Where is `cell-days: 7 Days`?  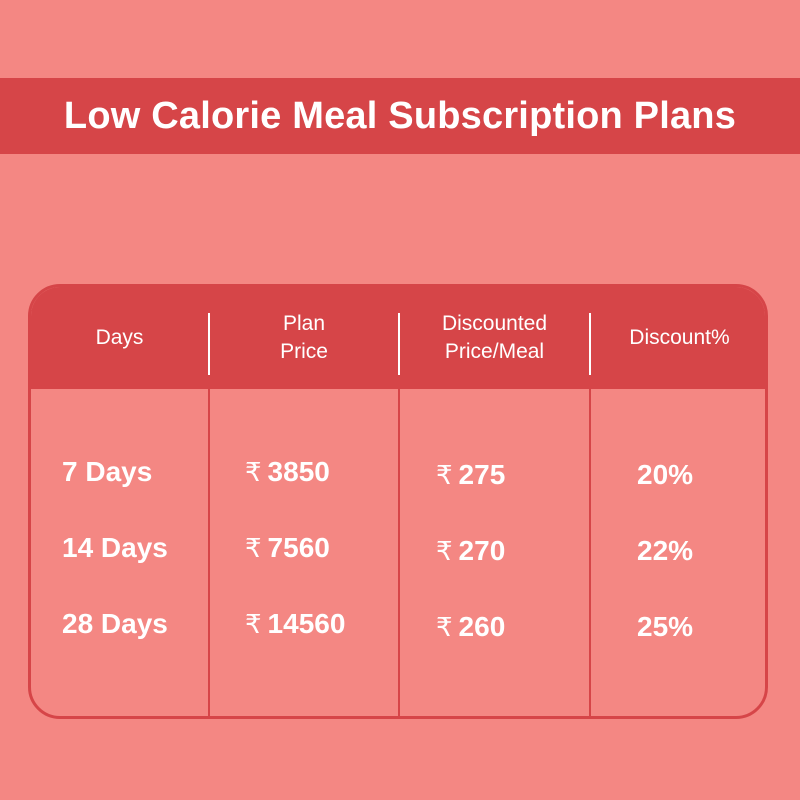
cell-days: 7 Days is located at coordinates (107, 471).